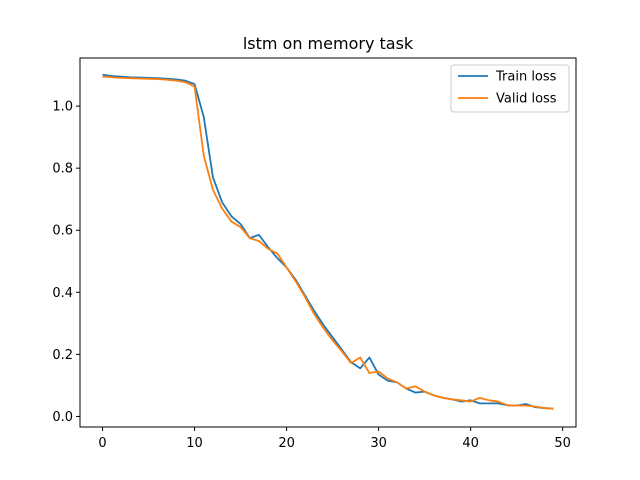 The image size is (640, 480). Describe the element at coordinates (526, 77) in the screenshot. I see `legend-label-train-loss: Train loss` at that location.